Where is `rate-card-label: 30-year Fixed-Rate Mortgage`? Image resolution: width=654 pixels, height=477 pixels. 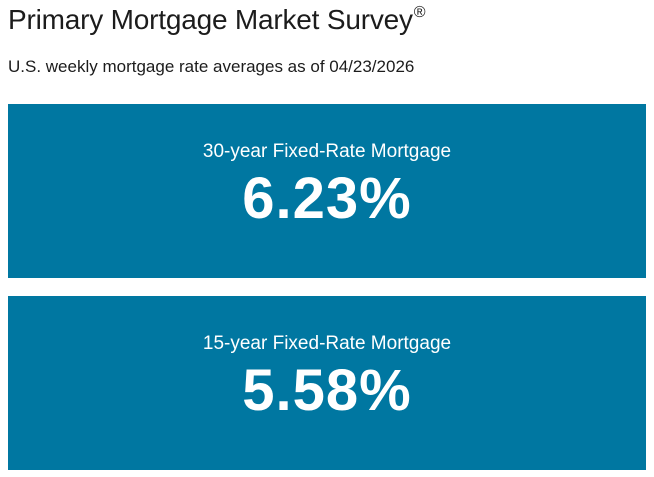 rate-card-label: 30-year Fixed-Rate Mortgage is located at coordinates (327, 151).